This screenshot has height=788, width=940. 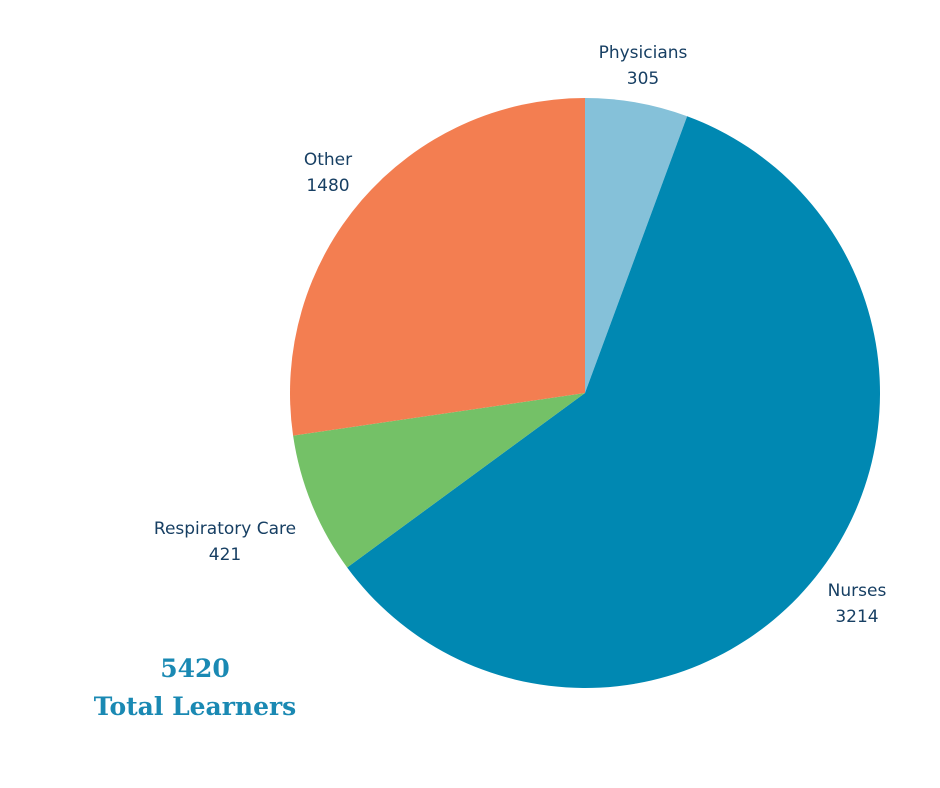 What do you see at coordinates (439, 480) in the screenshot?
I see `pie-slice-respiratory-care` at bounding box center [439, 480].